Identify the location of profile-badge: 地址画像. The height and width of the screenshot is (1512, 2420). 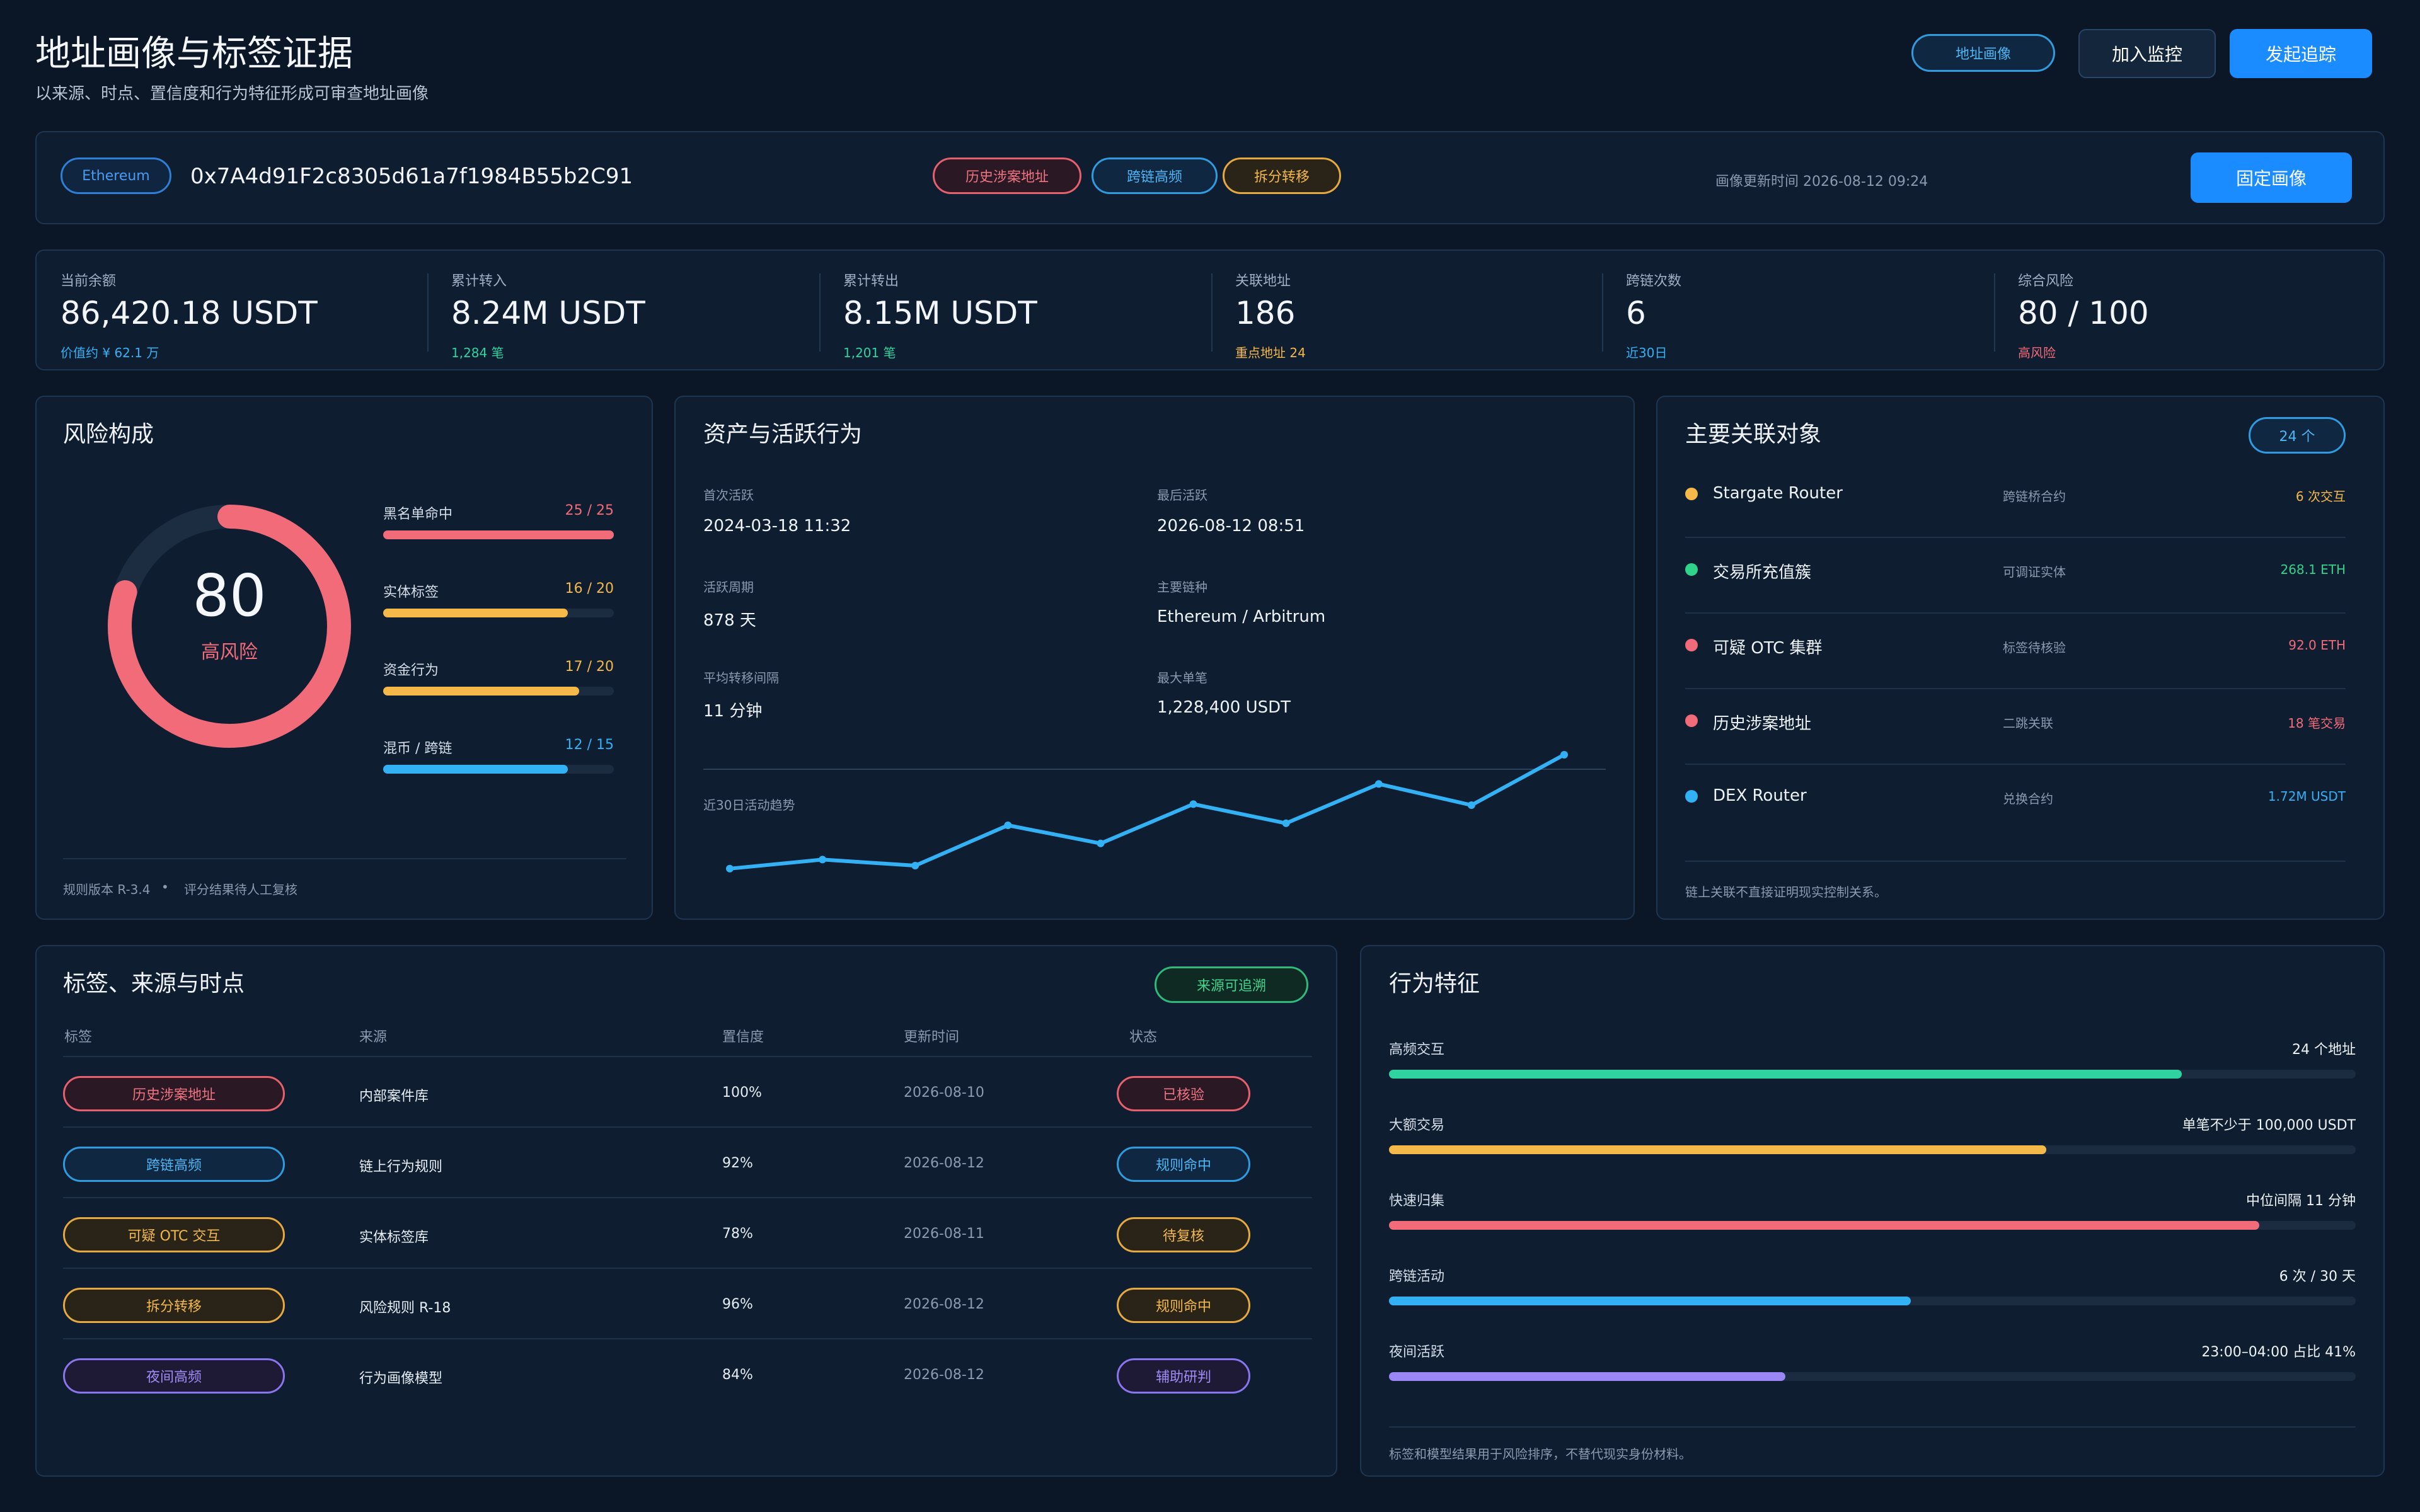
(1983, 53).